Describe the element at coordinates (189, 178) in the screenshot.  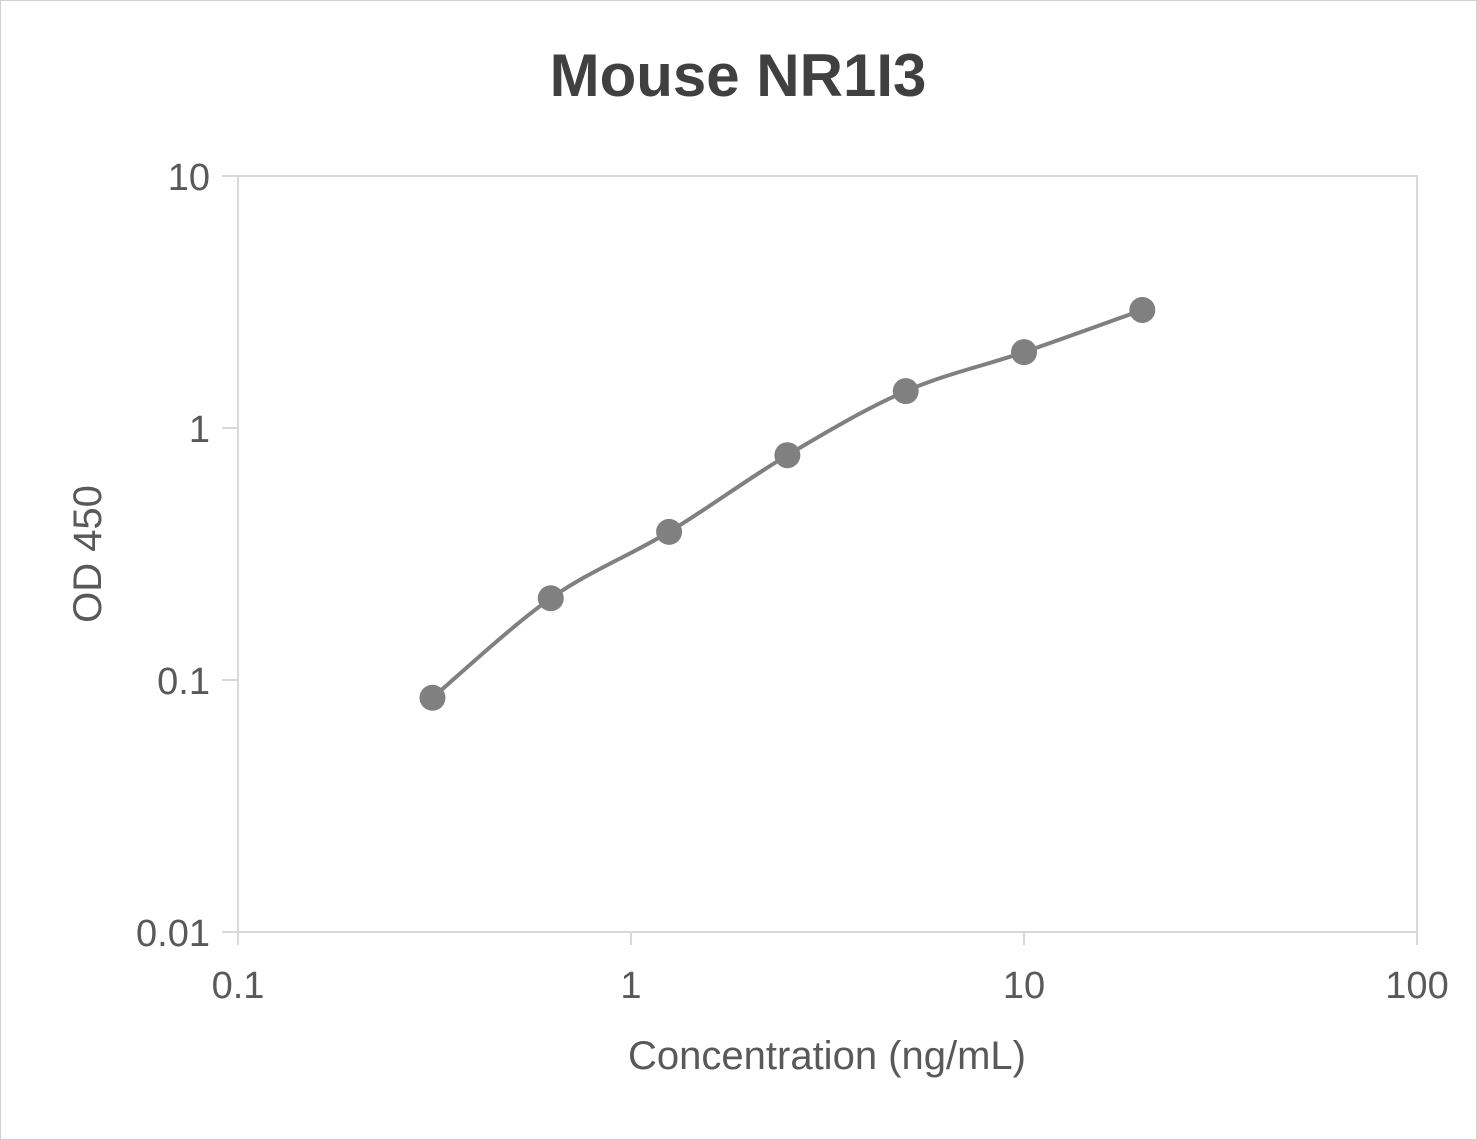
I see `y-tick-label: 10` at that location.